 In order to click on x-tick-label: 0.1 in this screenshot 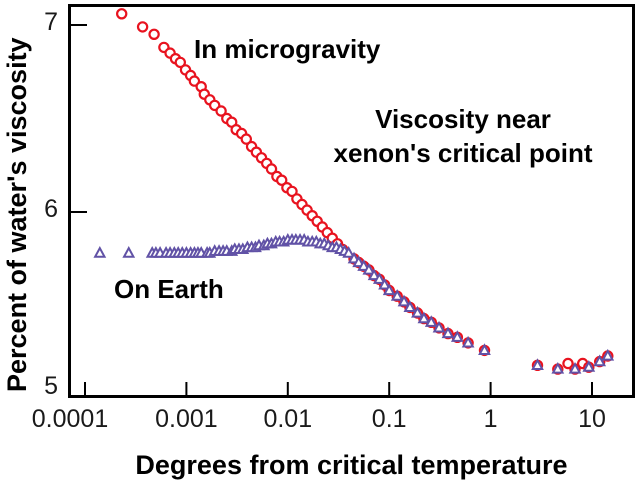, I will do `click(389, 419)`.